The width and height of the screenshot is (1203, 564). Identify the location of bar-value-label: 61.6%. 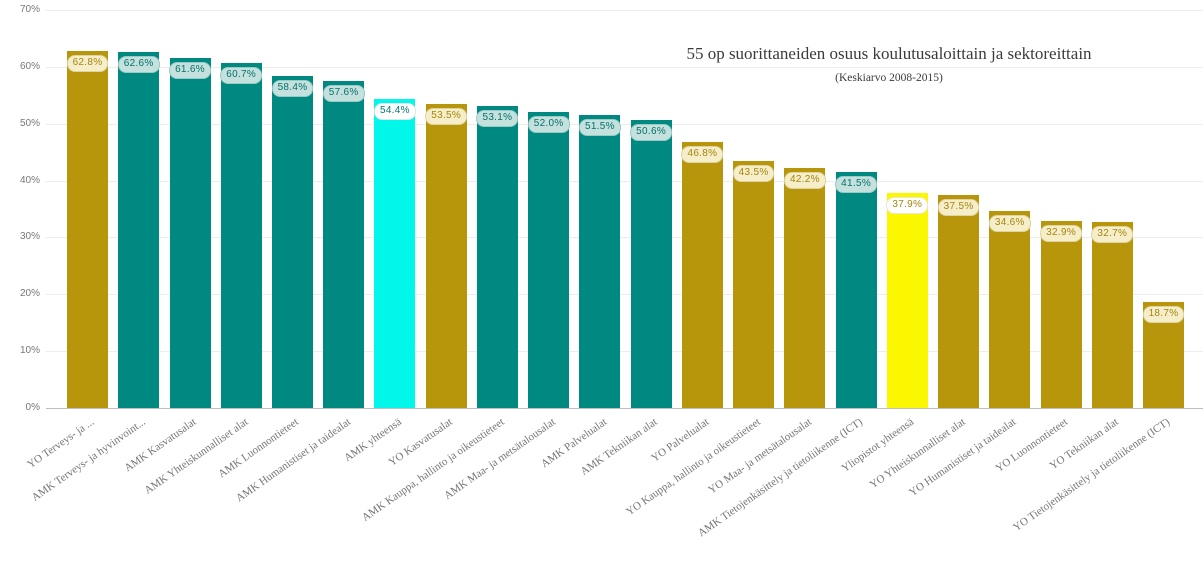
(190, 70).